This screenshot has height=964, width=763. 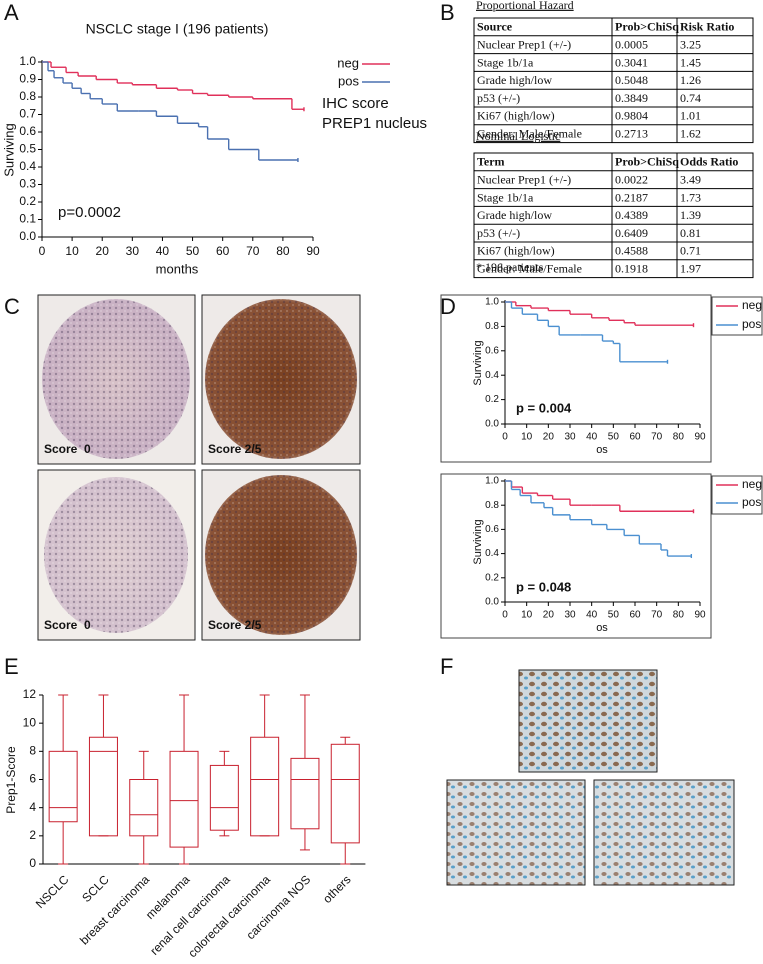 I want to click on y-tick-label: 2, so click(x=32, y=835).